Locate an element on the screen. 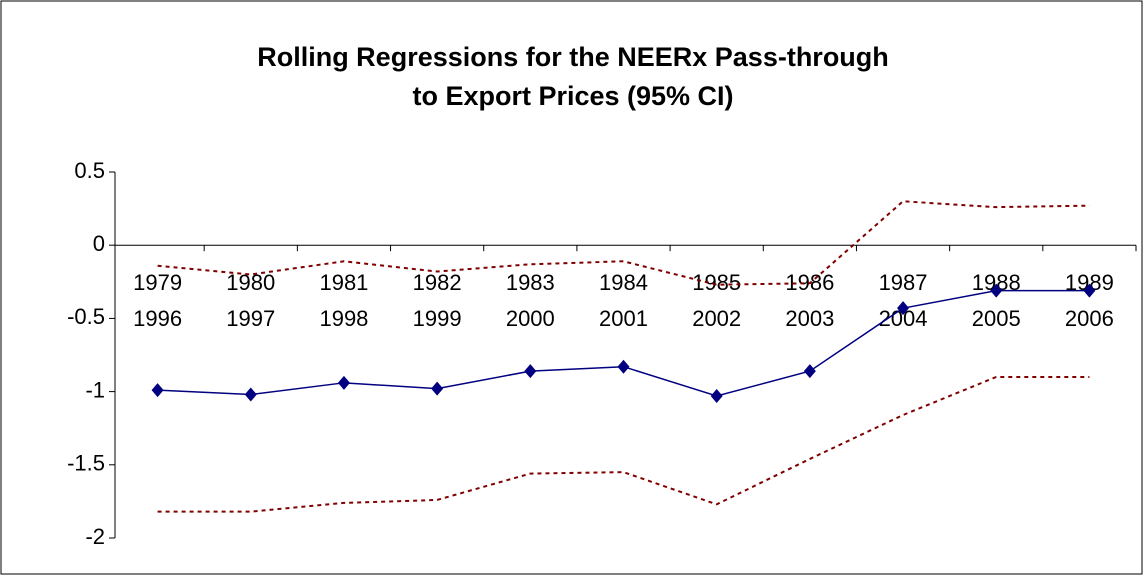 The image size is (1143, 580). x-tick-label: 1985 is located at coordinates (716, 282).